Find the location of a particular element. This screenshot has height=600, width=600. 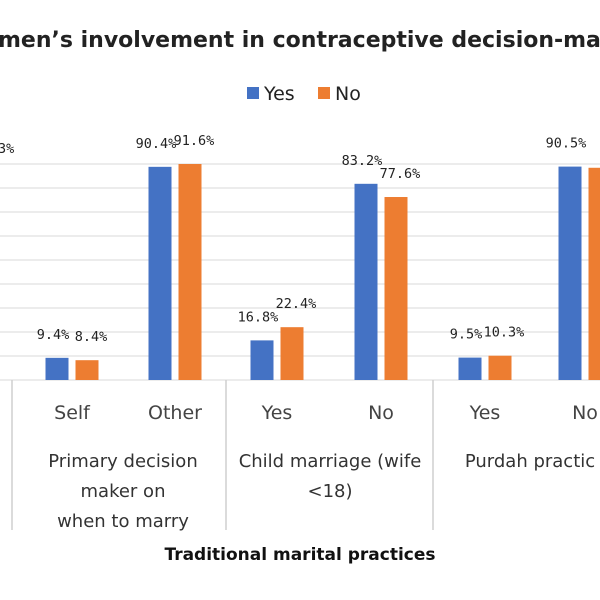

data-label: 9.4% is located at coordinates (53, 335).